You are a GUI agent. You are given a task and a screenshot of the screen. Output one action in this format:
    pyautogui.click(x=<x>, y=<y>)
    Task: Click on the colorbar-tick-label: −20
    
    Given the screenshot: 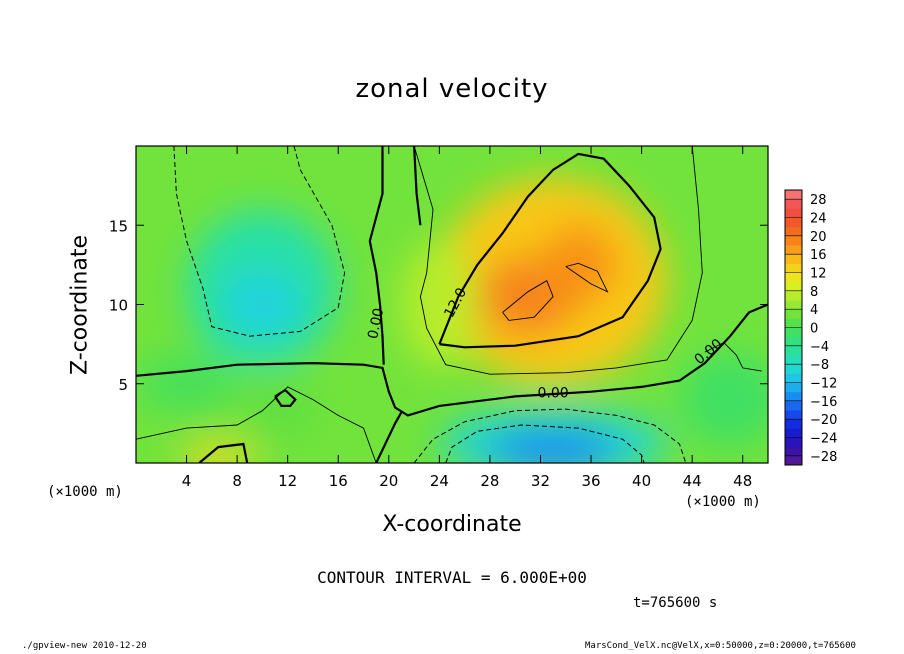 What is the action you would take?
    pyautogui.click(x=823, y=420)
    